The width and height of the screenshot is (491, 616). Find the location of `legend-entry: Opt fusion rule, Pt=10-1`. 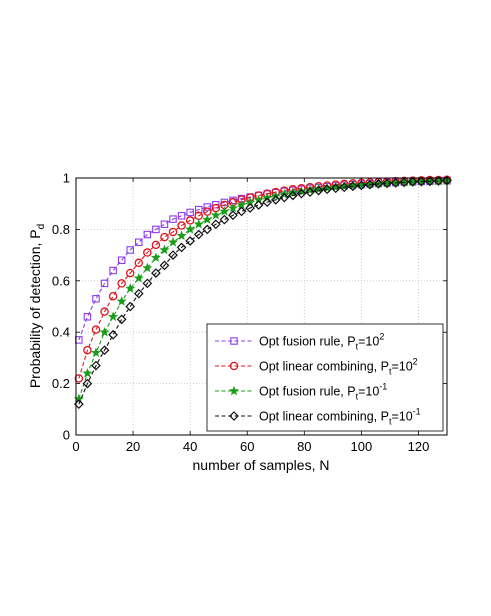

legend-entry: Opt fusion rule, Pt=10-1 is located at coordinates (301, 392).